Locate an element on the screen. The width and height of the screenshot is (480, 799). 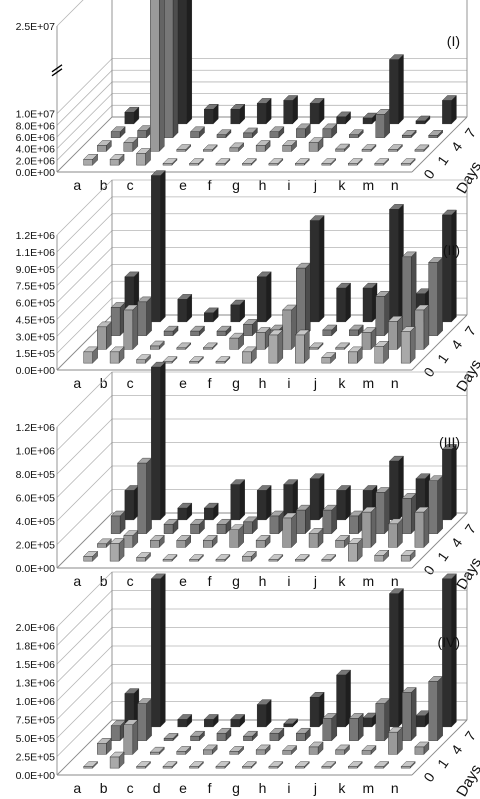
y-tick-label: 6.0E+05 is located at coordinates (36, 304).